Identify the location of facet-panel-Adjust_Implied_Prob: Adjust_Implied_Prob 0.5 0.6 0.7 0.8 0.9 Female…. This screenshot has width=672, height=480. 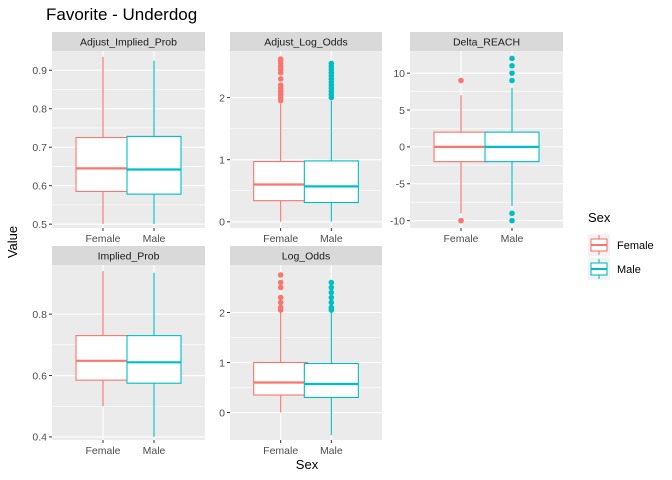
(118, 138).